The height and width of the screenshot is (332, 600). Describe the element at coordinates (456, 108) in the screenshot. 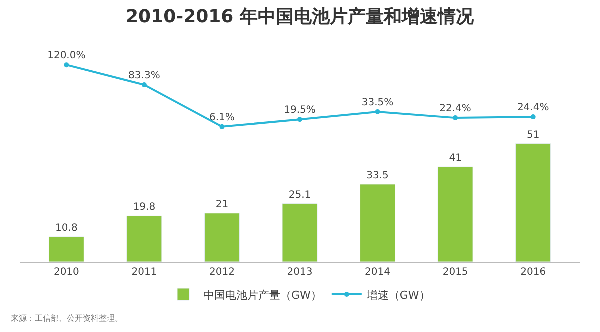

I see `data-label: 22.4%` at that location.